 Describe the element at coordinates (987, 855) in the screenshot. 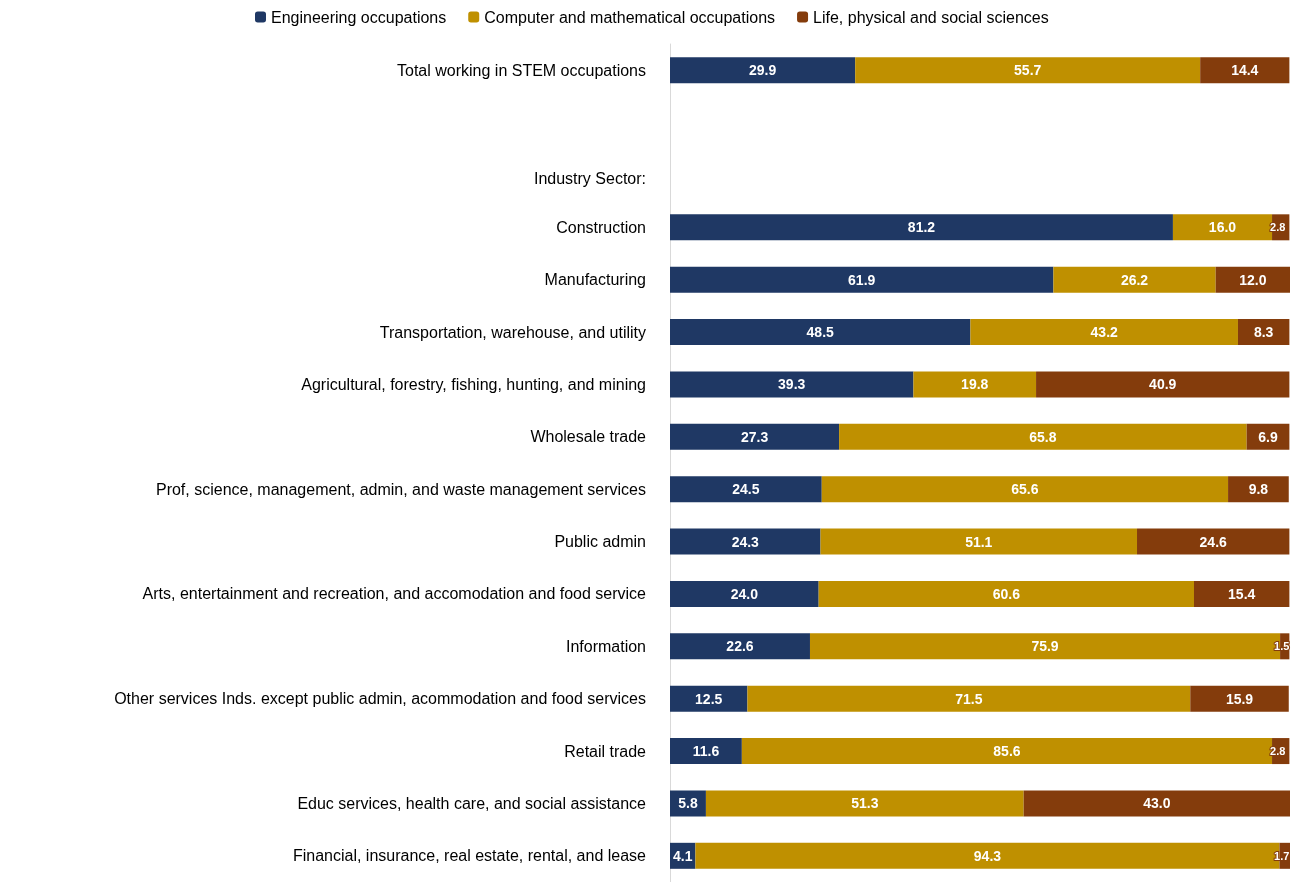

I see `data-label: 94.3` at that location.